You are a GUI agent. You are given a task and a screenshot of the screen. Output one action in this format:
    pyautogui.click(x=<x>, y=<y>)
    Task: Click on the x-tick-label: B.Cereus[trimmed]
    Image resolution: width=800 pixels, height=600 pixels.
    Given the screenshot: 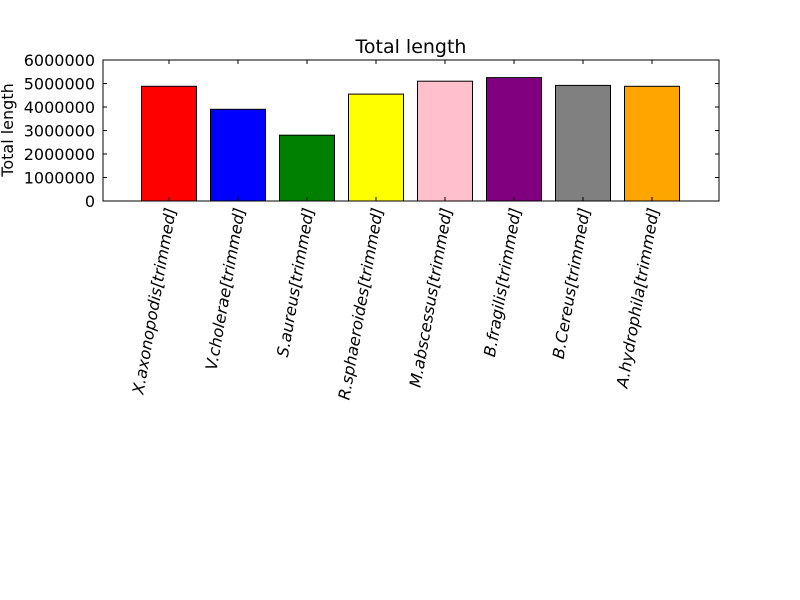 What is the action you would take?
    pyautogui.click(x=571, y=283)
    